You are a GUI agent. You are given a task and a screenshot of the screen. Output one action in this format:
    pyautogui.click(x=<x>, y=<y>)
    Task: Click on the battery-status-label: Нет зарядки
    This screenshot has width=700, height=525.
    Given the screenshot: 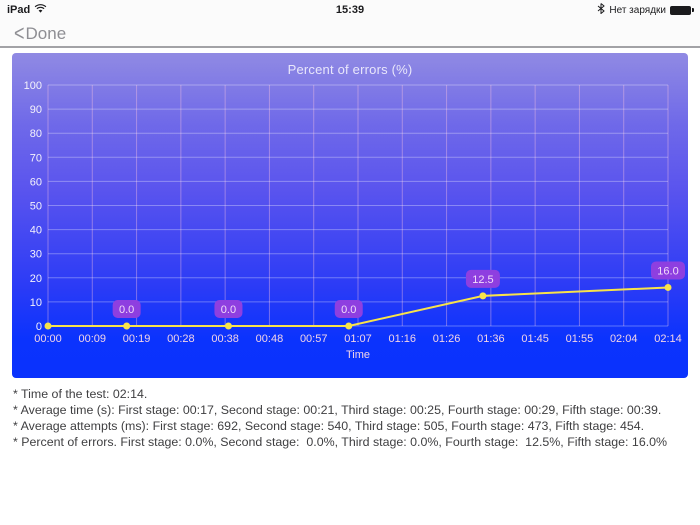 What is the action you would take?
    pyautogui.click(x=637, y=10)
    